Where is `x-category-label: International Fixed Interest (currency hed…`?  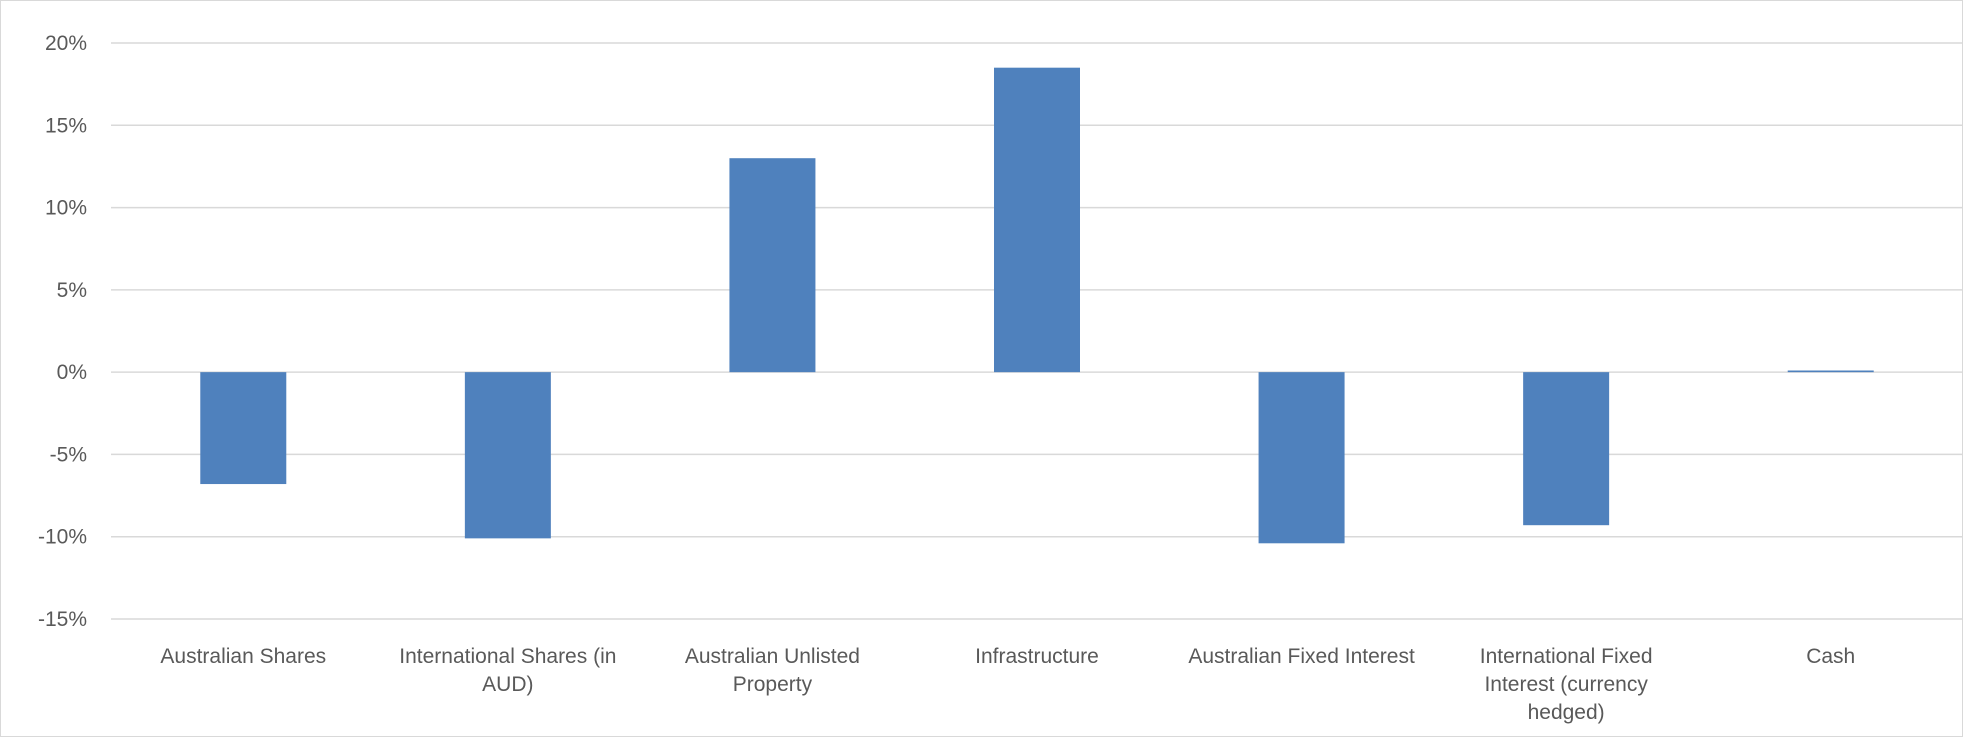 x-category-label: International Fixed Interest (currency hed… is located at coordinates (1566, 684).